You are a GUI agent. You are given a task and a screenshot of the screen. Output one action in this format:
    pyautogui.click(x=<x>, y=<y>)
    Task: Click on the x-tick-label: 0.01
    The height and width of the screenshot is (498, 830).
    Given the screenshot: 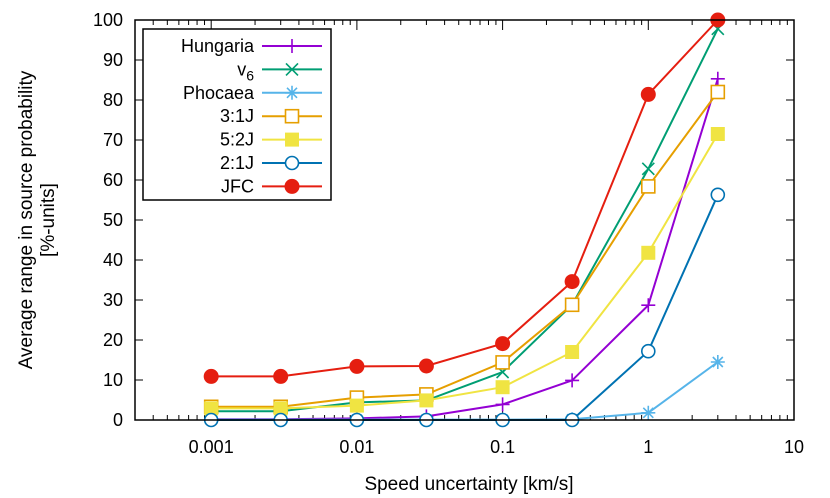 What is the action you would take?
    pyautogui.click(x=356, y=447)
    